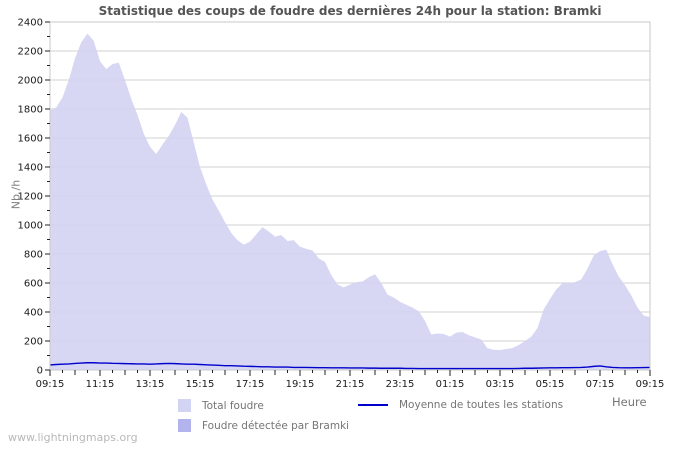 The height and width of the screenshot is (450, 700). Describe the element at coordinates (350, 384) in the screenshot. I see `x-tick-label: 21:15` at that location.